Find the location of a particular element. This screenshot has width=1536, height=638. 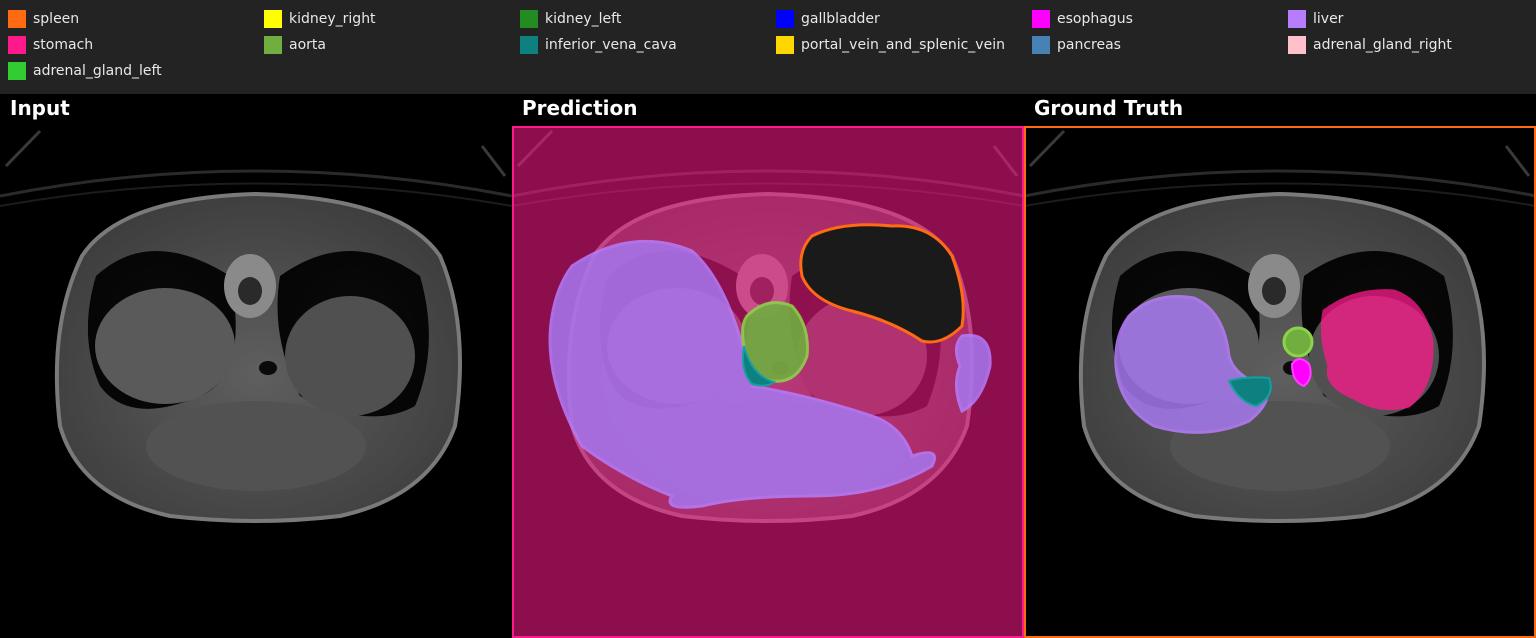

legend-label: esophagus is located at coordinates (1095, 19).